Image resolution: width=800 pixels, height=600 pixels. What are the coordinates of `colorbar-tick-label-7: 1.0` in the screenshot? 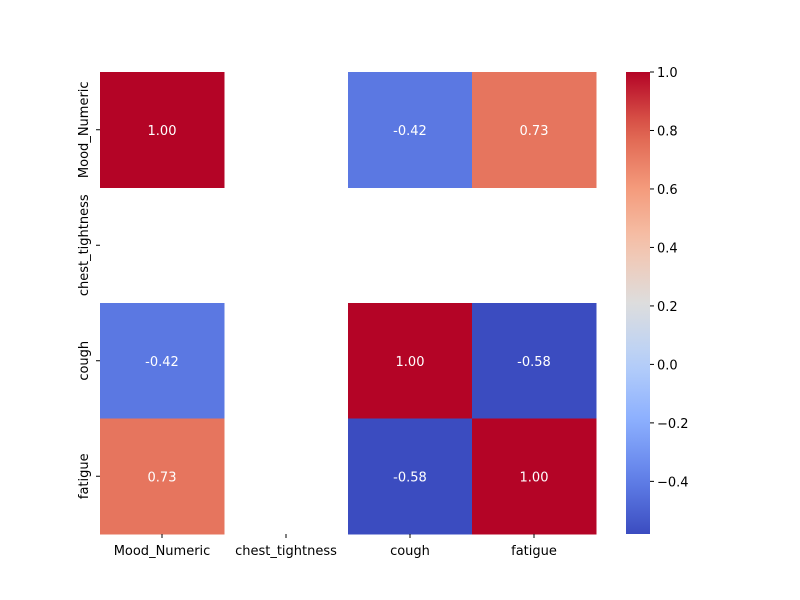 It's located at (667, 73).